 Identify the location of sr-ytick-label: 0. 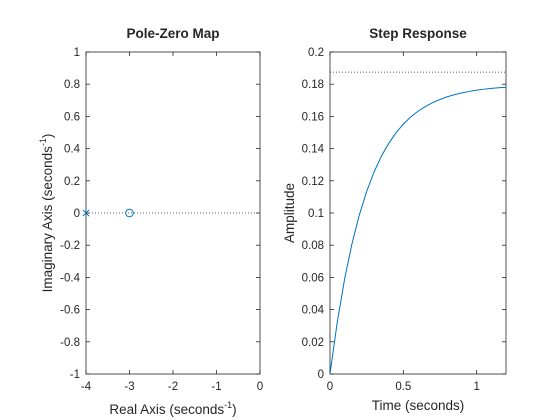
(321, 375).